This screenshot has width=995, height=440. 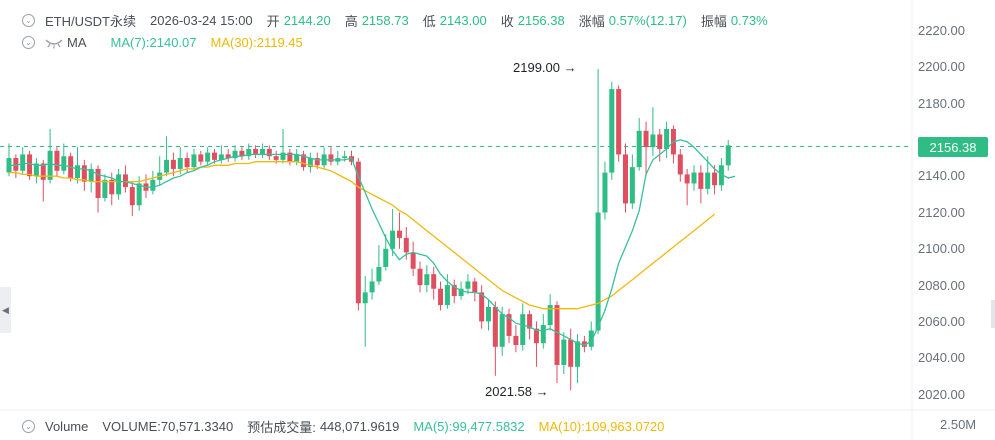 I want to click on y-tick-label: 2040.00, so click(x=941, y=357).